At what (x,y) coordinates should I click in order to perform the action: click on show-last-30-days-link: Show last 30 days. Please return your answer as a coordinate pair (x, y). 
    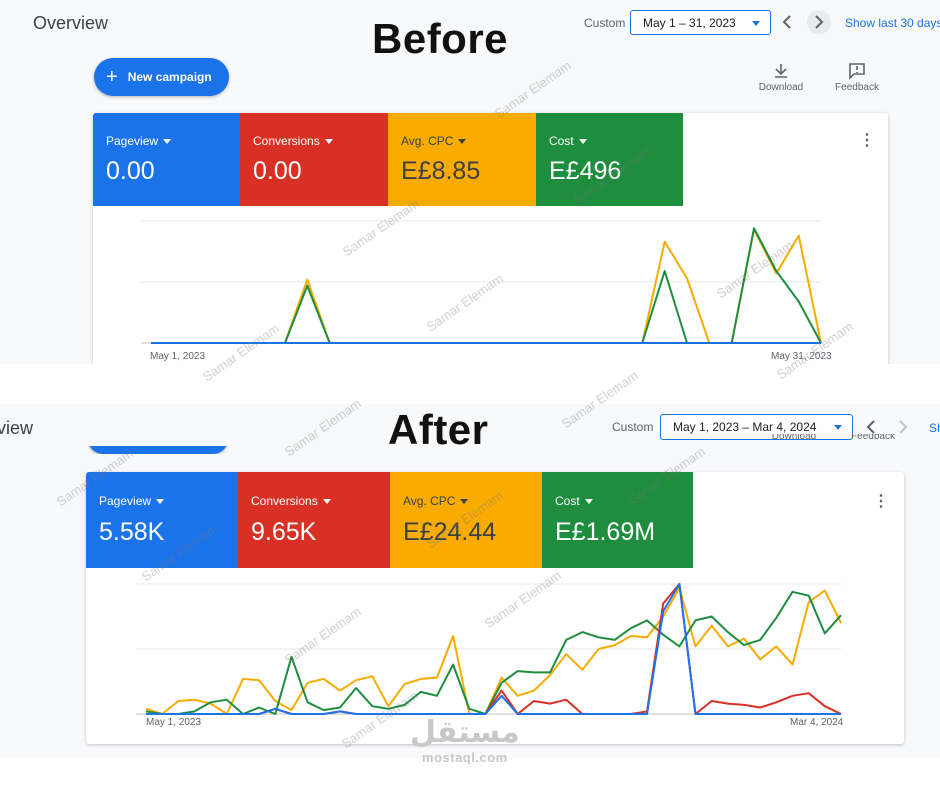
    Looking at the image, I should click on (892, 23).